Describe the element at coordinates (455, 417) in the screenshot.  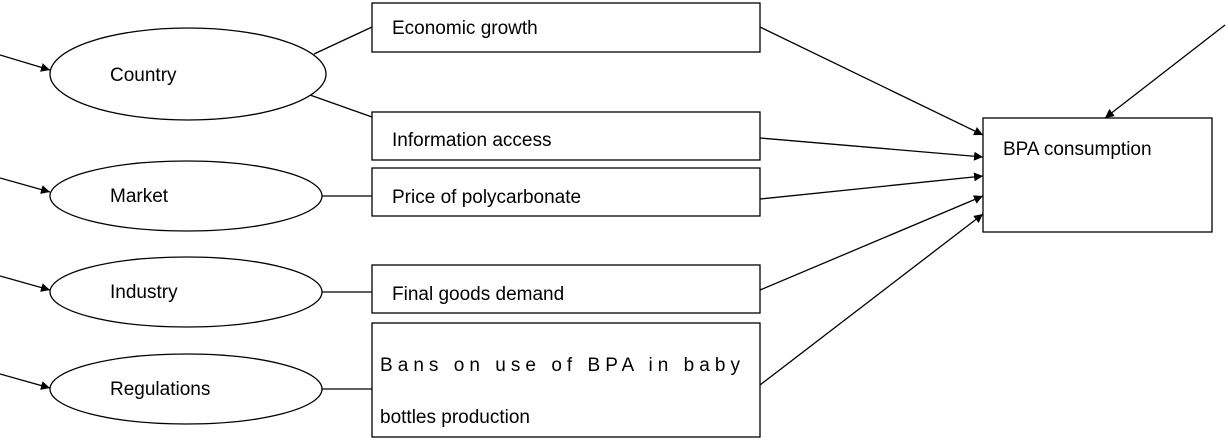
I see `factor-label: bottles production` at that location.